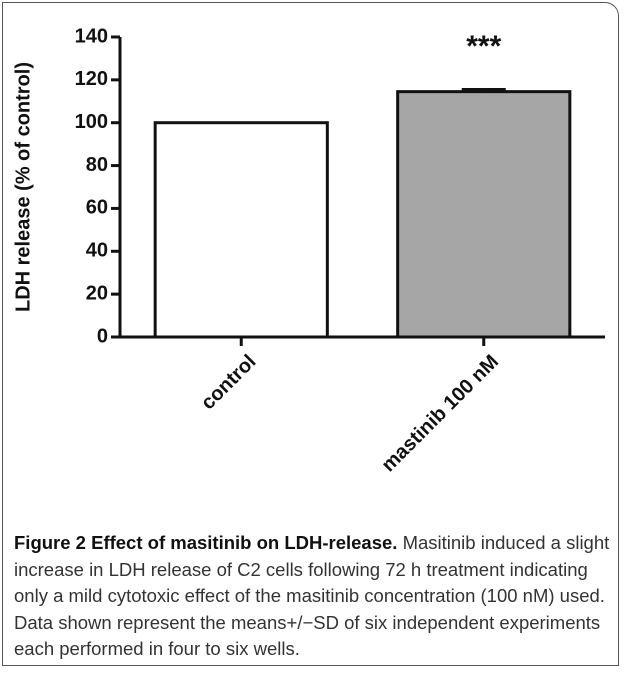  Describe the element at coordinates (91, 122) in the screenshot. I see `y-tick-label: 100` at that location.